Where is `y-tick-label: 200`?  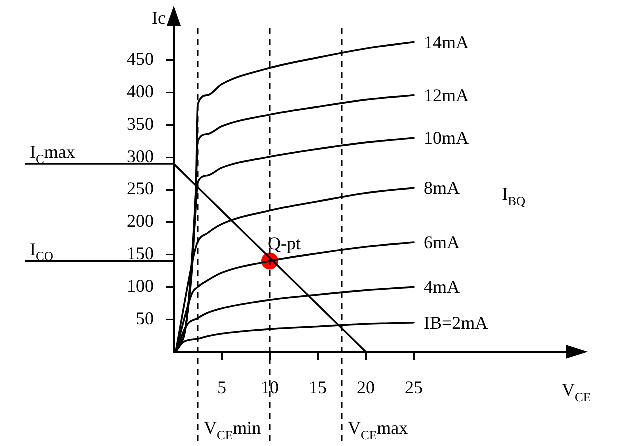
y-tick-label: 200 is located at coordinates (140, 221).